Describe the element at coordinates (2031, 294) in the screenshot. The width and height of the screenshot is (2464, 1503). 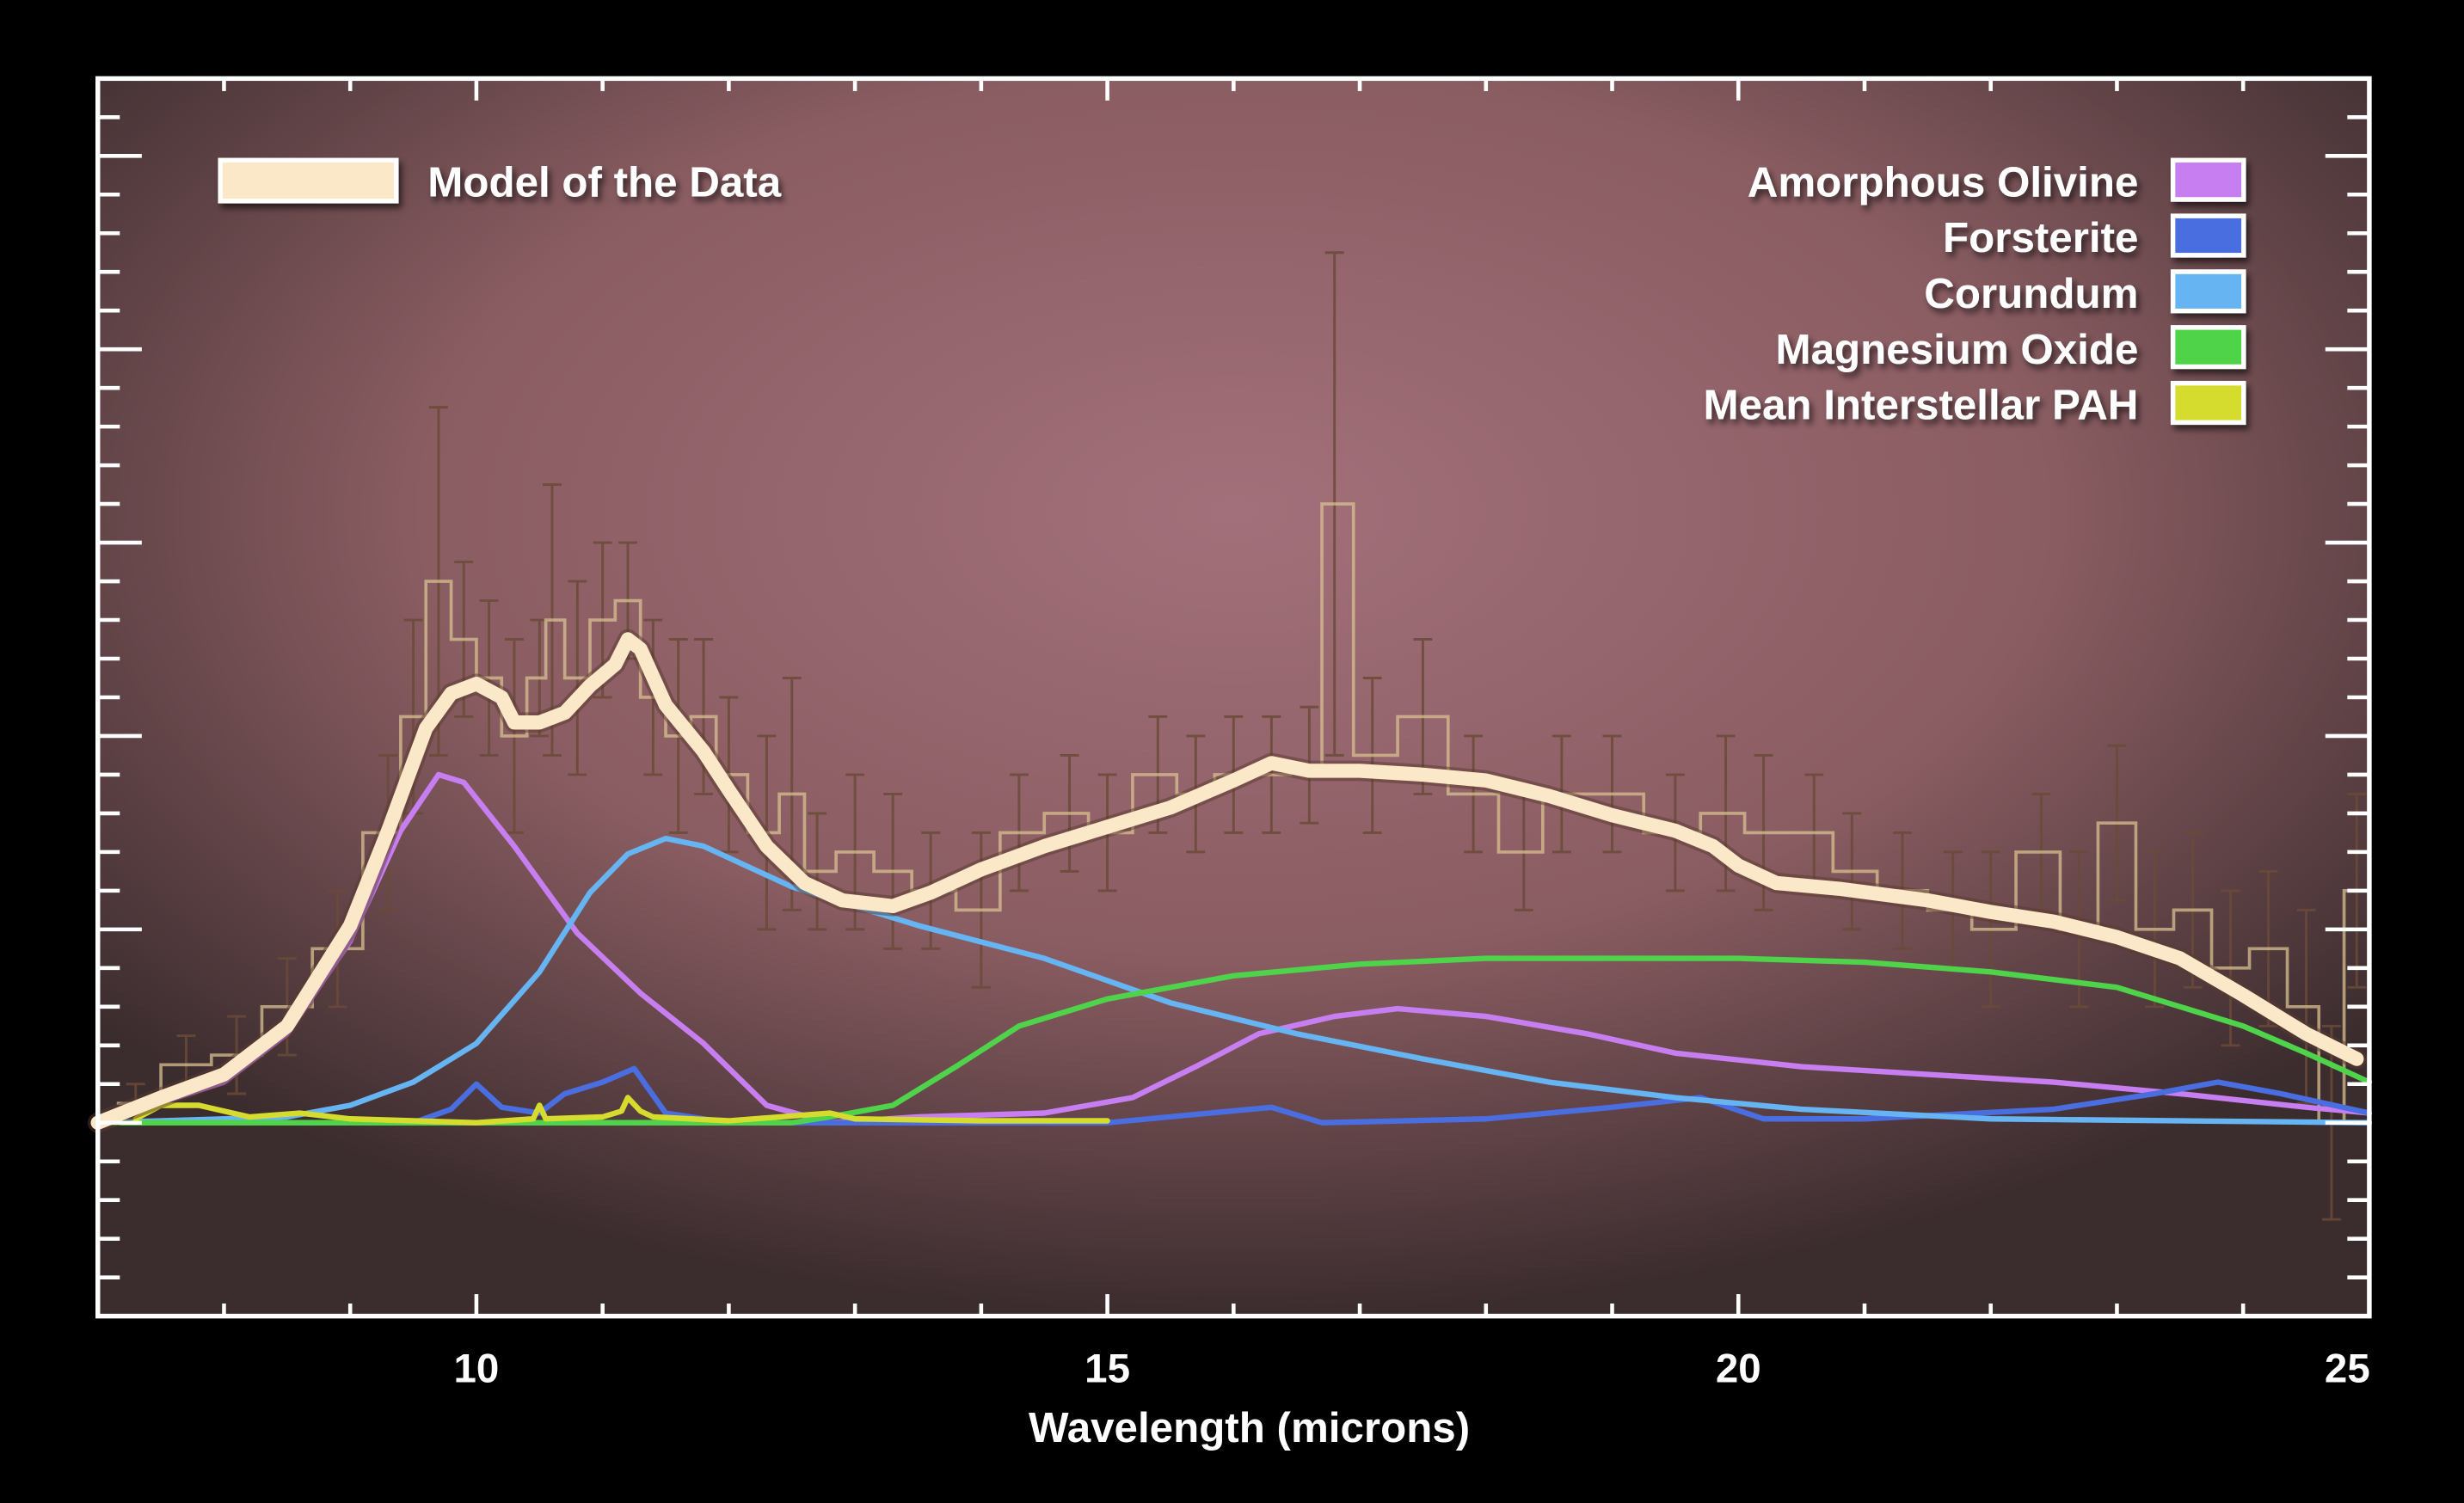
I see `legend-label: Corundum` at that location.